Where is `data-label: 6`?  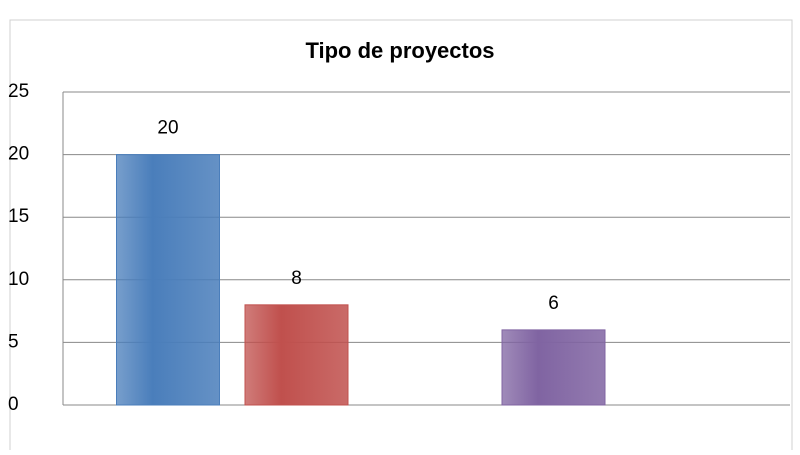
data-label: 6 is located at coordinates (553, 303).